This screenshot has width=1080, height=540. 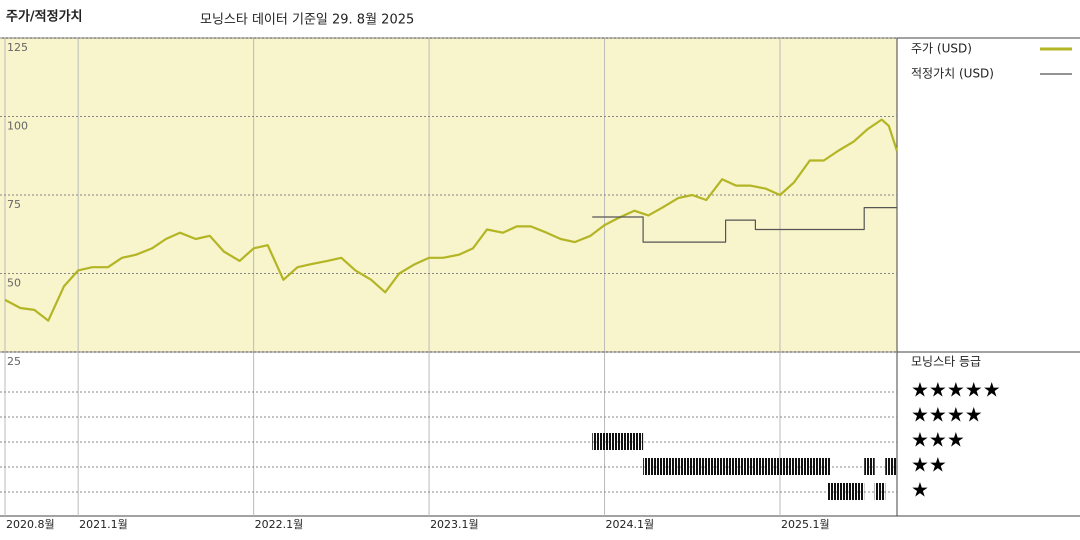 What do you see at coordinates (17, 47) in the screenshot?
I see `y-tick-label: 125` at bounding box center [17, 47].